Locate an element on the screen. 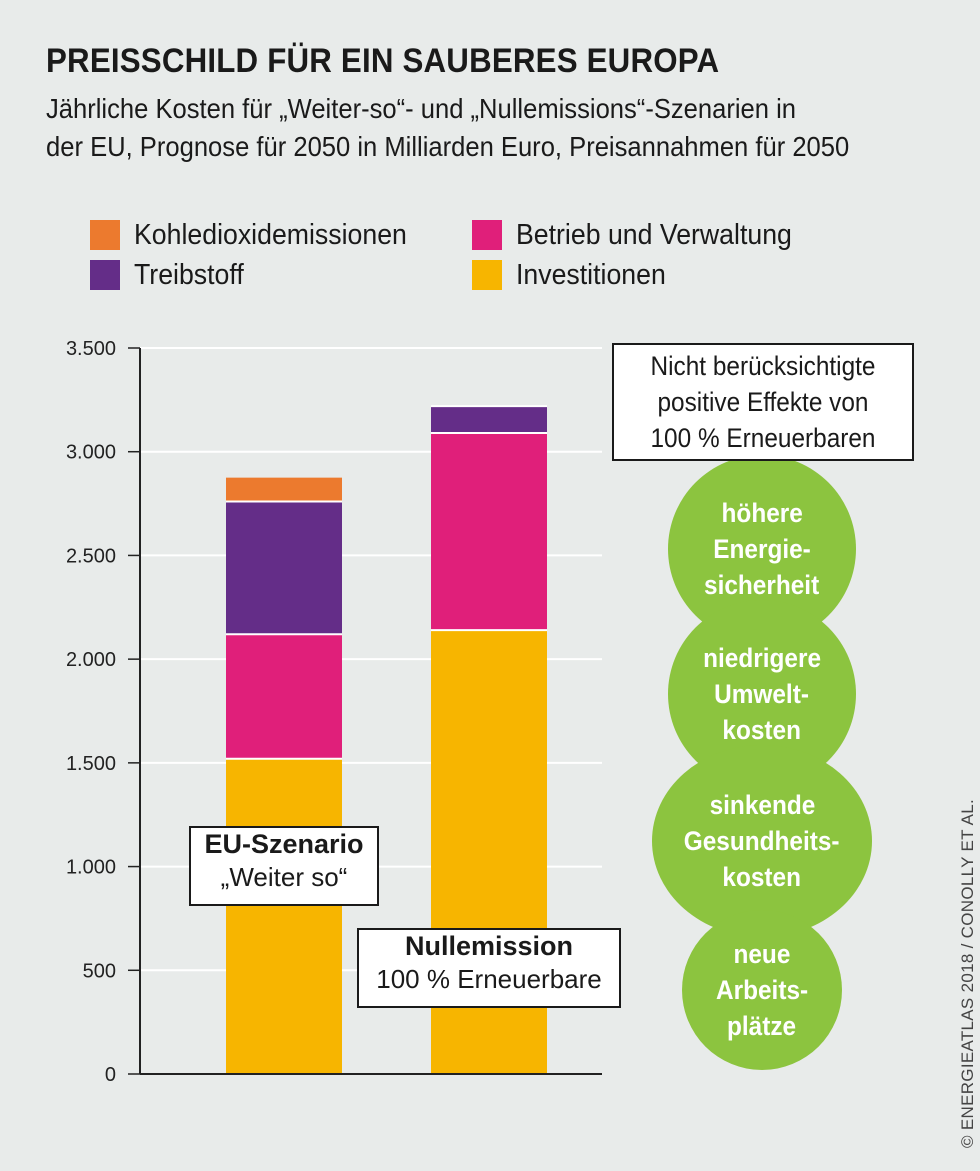 The width and height of the screenshot is (980, 1171). bar-label-weiter-so: EU-Szenario „Weiter so“ is located at coordinates (284, 866).